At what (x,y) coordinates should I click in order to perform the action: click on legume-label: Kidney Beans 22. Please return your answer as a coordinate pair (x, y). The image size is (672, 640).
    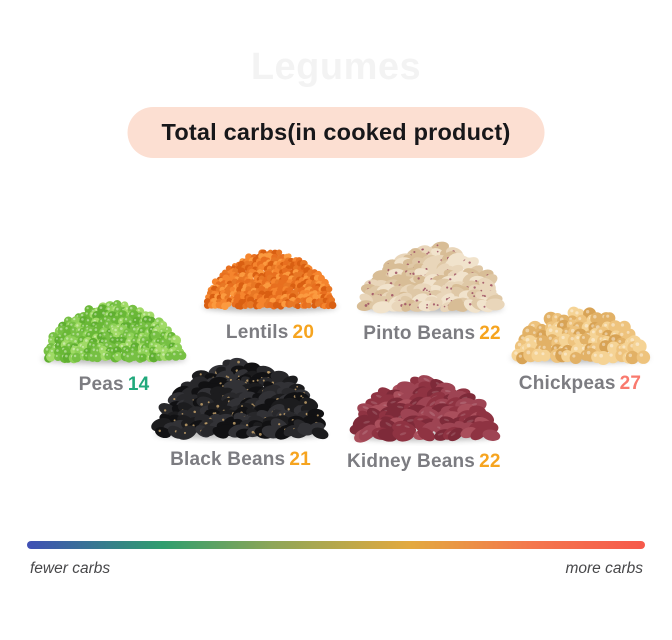
    Looking at the image, I should click on (424, 462).